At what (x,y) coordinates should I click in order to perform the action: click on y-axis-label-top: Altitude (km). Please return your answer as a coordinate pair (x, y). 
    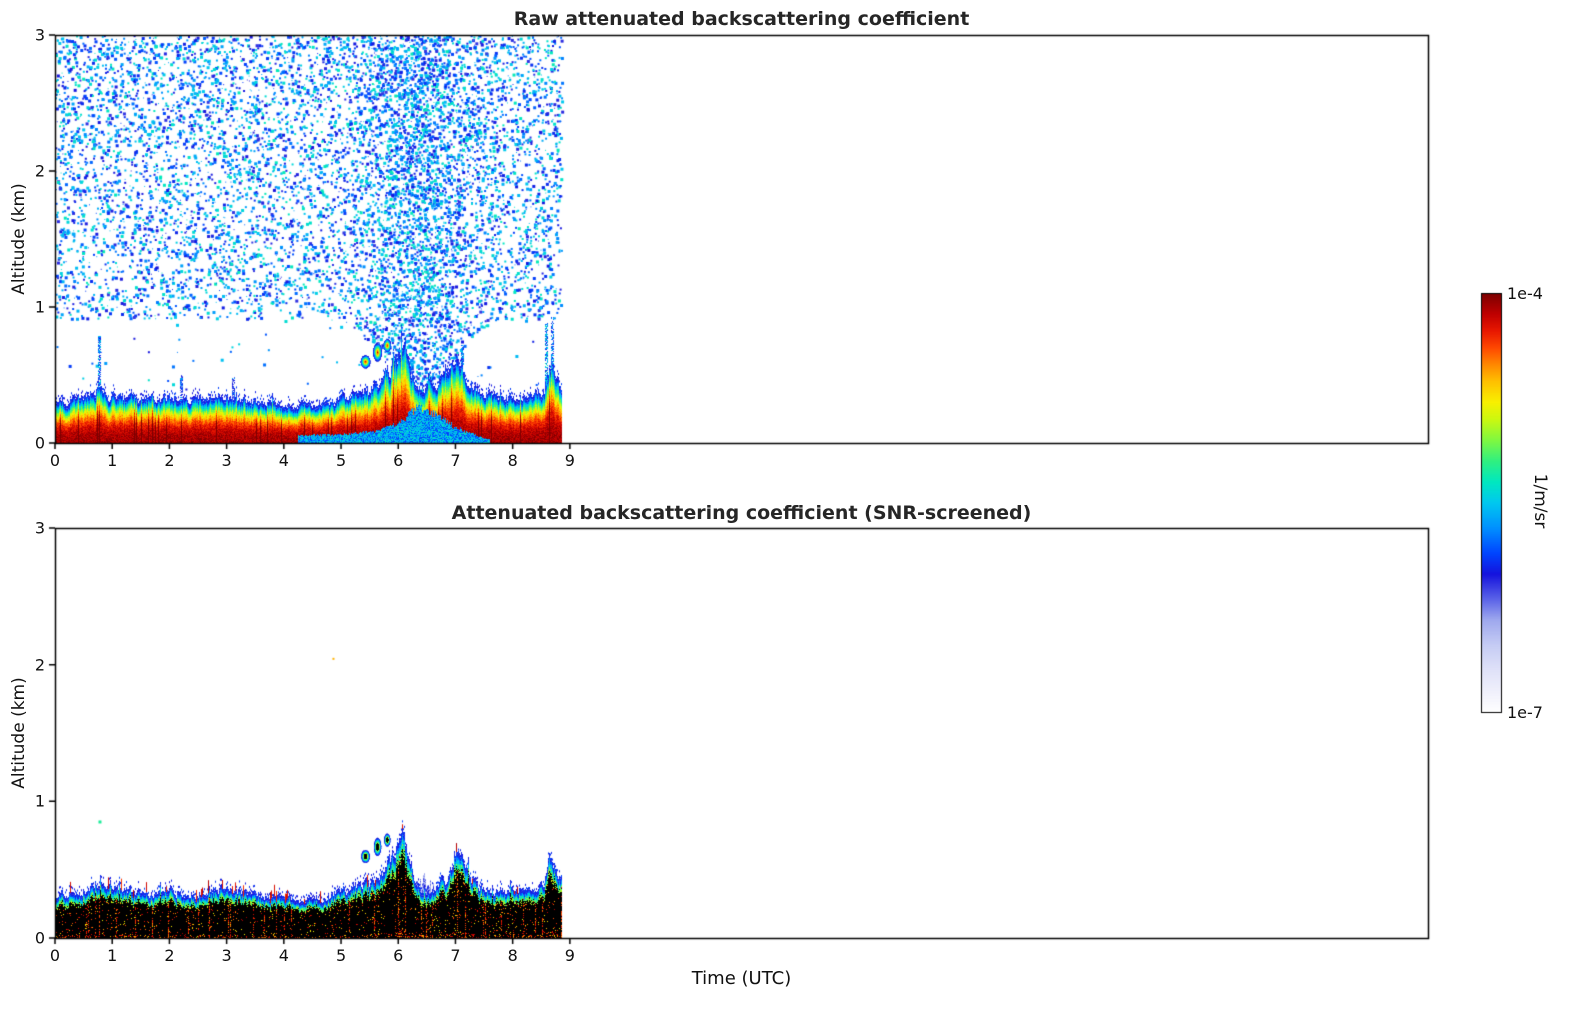
    Looking at the image, I should click on (19, 239).